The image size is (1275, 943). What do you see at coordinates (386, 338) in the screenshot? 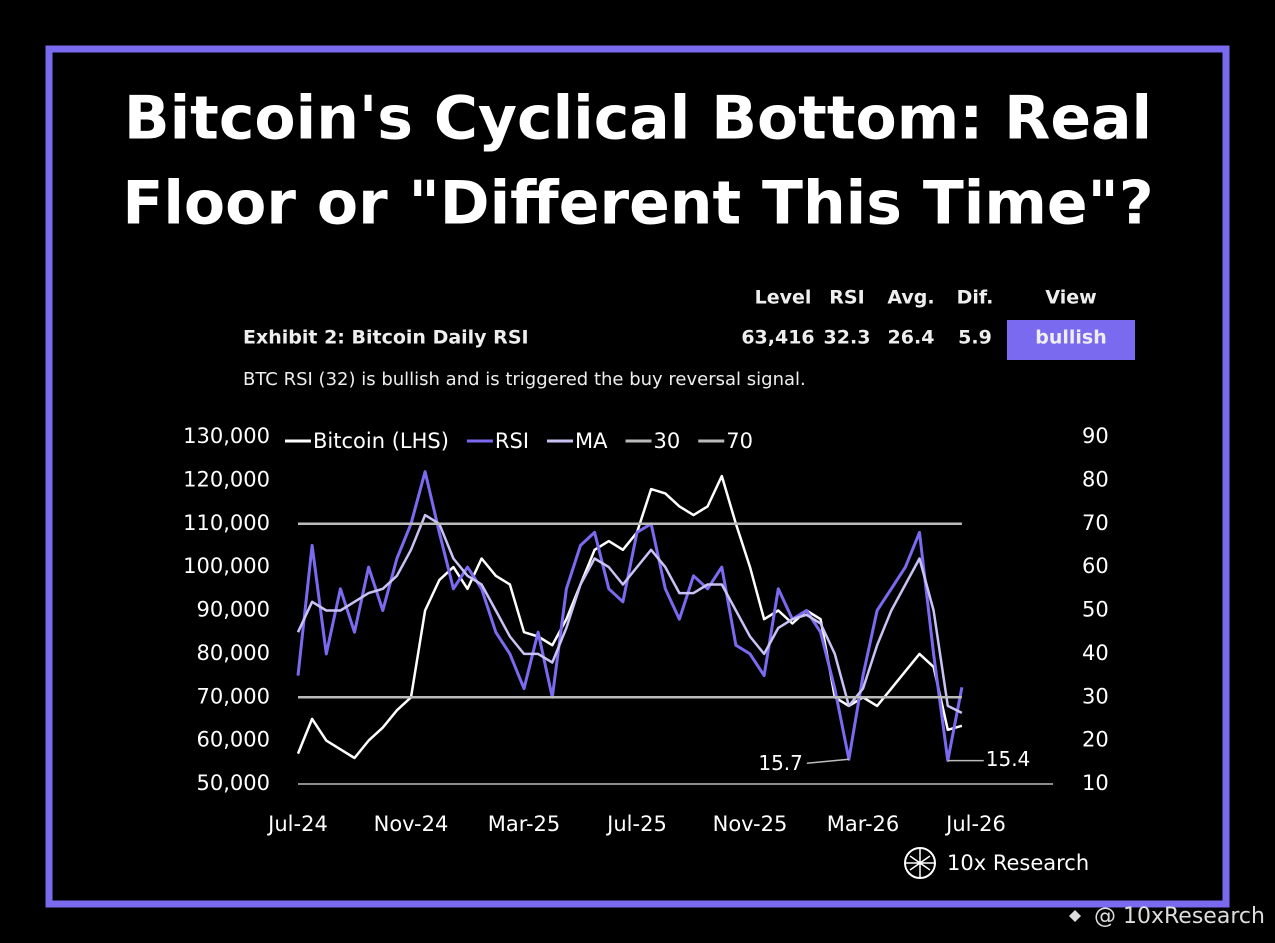
I see `table-label: Exhibit 2: Bitcoin Daily RSI` at bounding box center [386, 338].